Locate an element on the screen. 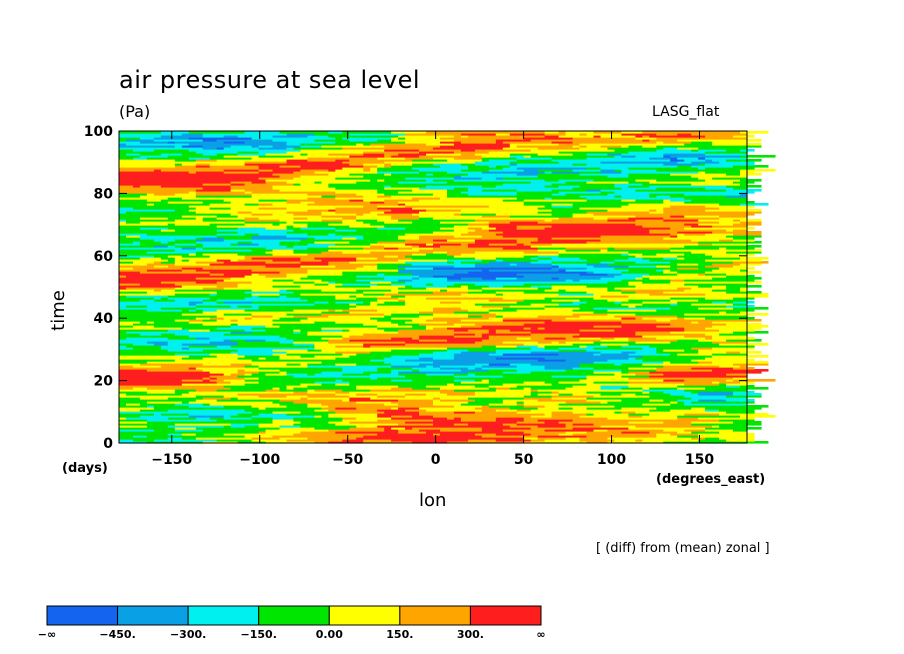  units-label: (Pa) is located at coordinates (135, 111).